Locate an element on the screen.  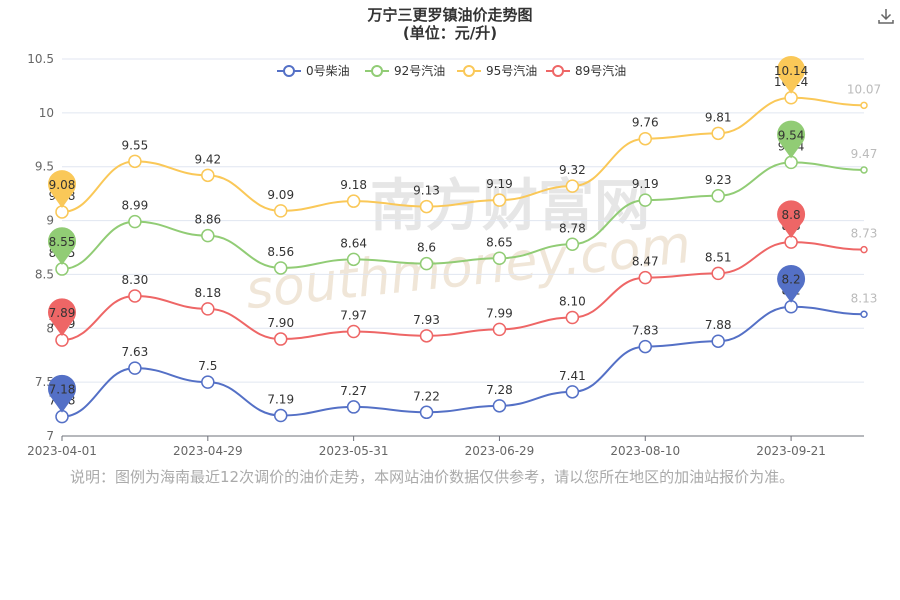
markpoint-pin: 9.54 is located at coordinates (791, 139).